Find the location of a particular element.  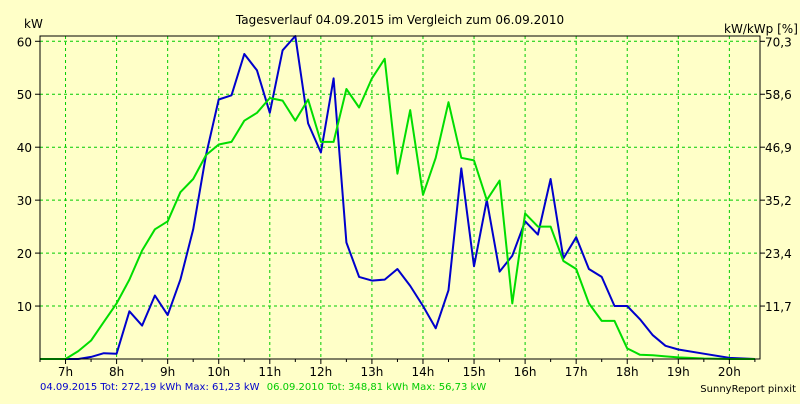

x-tick-label: 7h is located at coordinates (65, 372).